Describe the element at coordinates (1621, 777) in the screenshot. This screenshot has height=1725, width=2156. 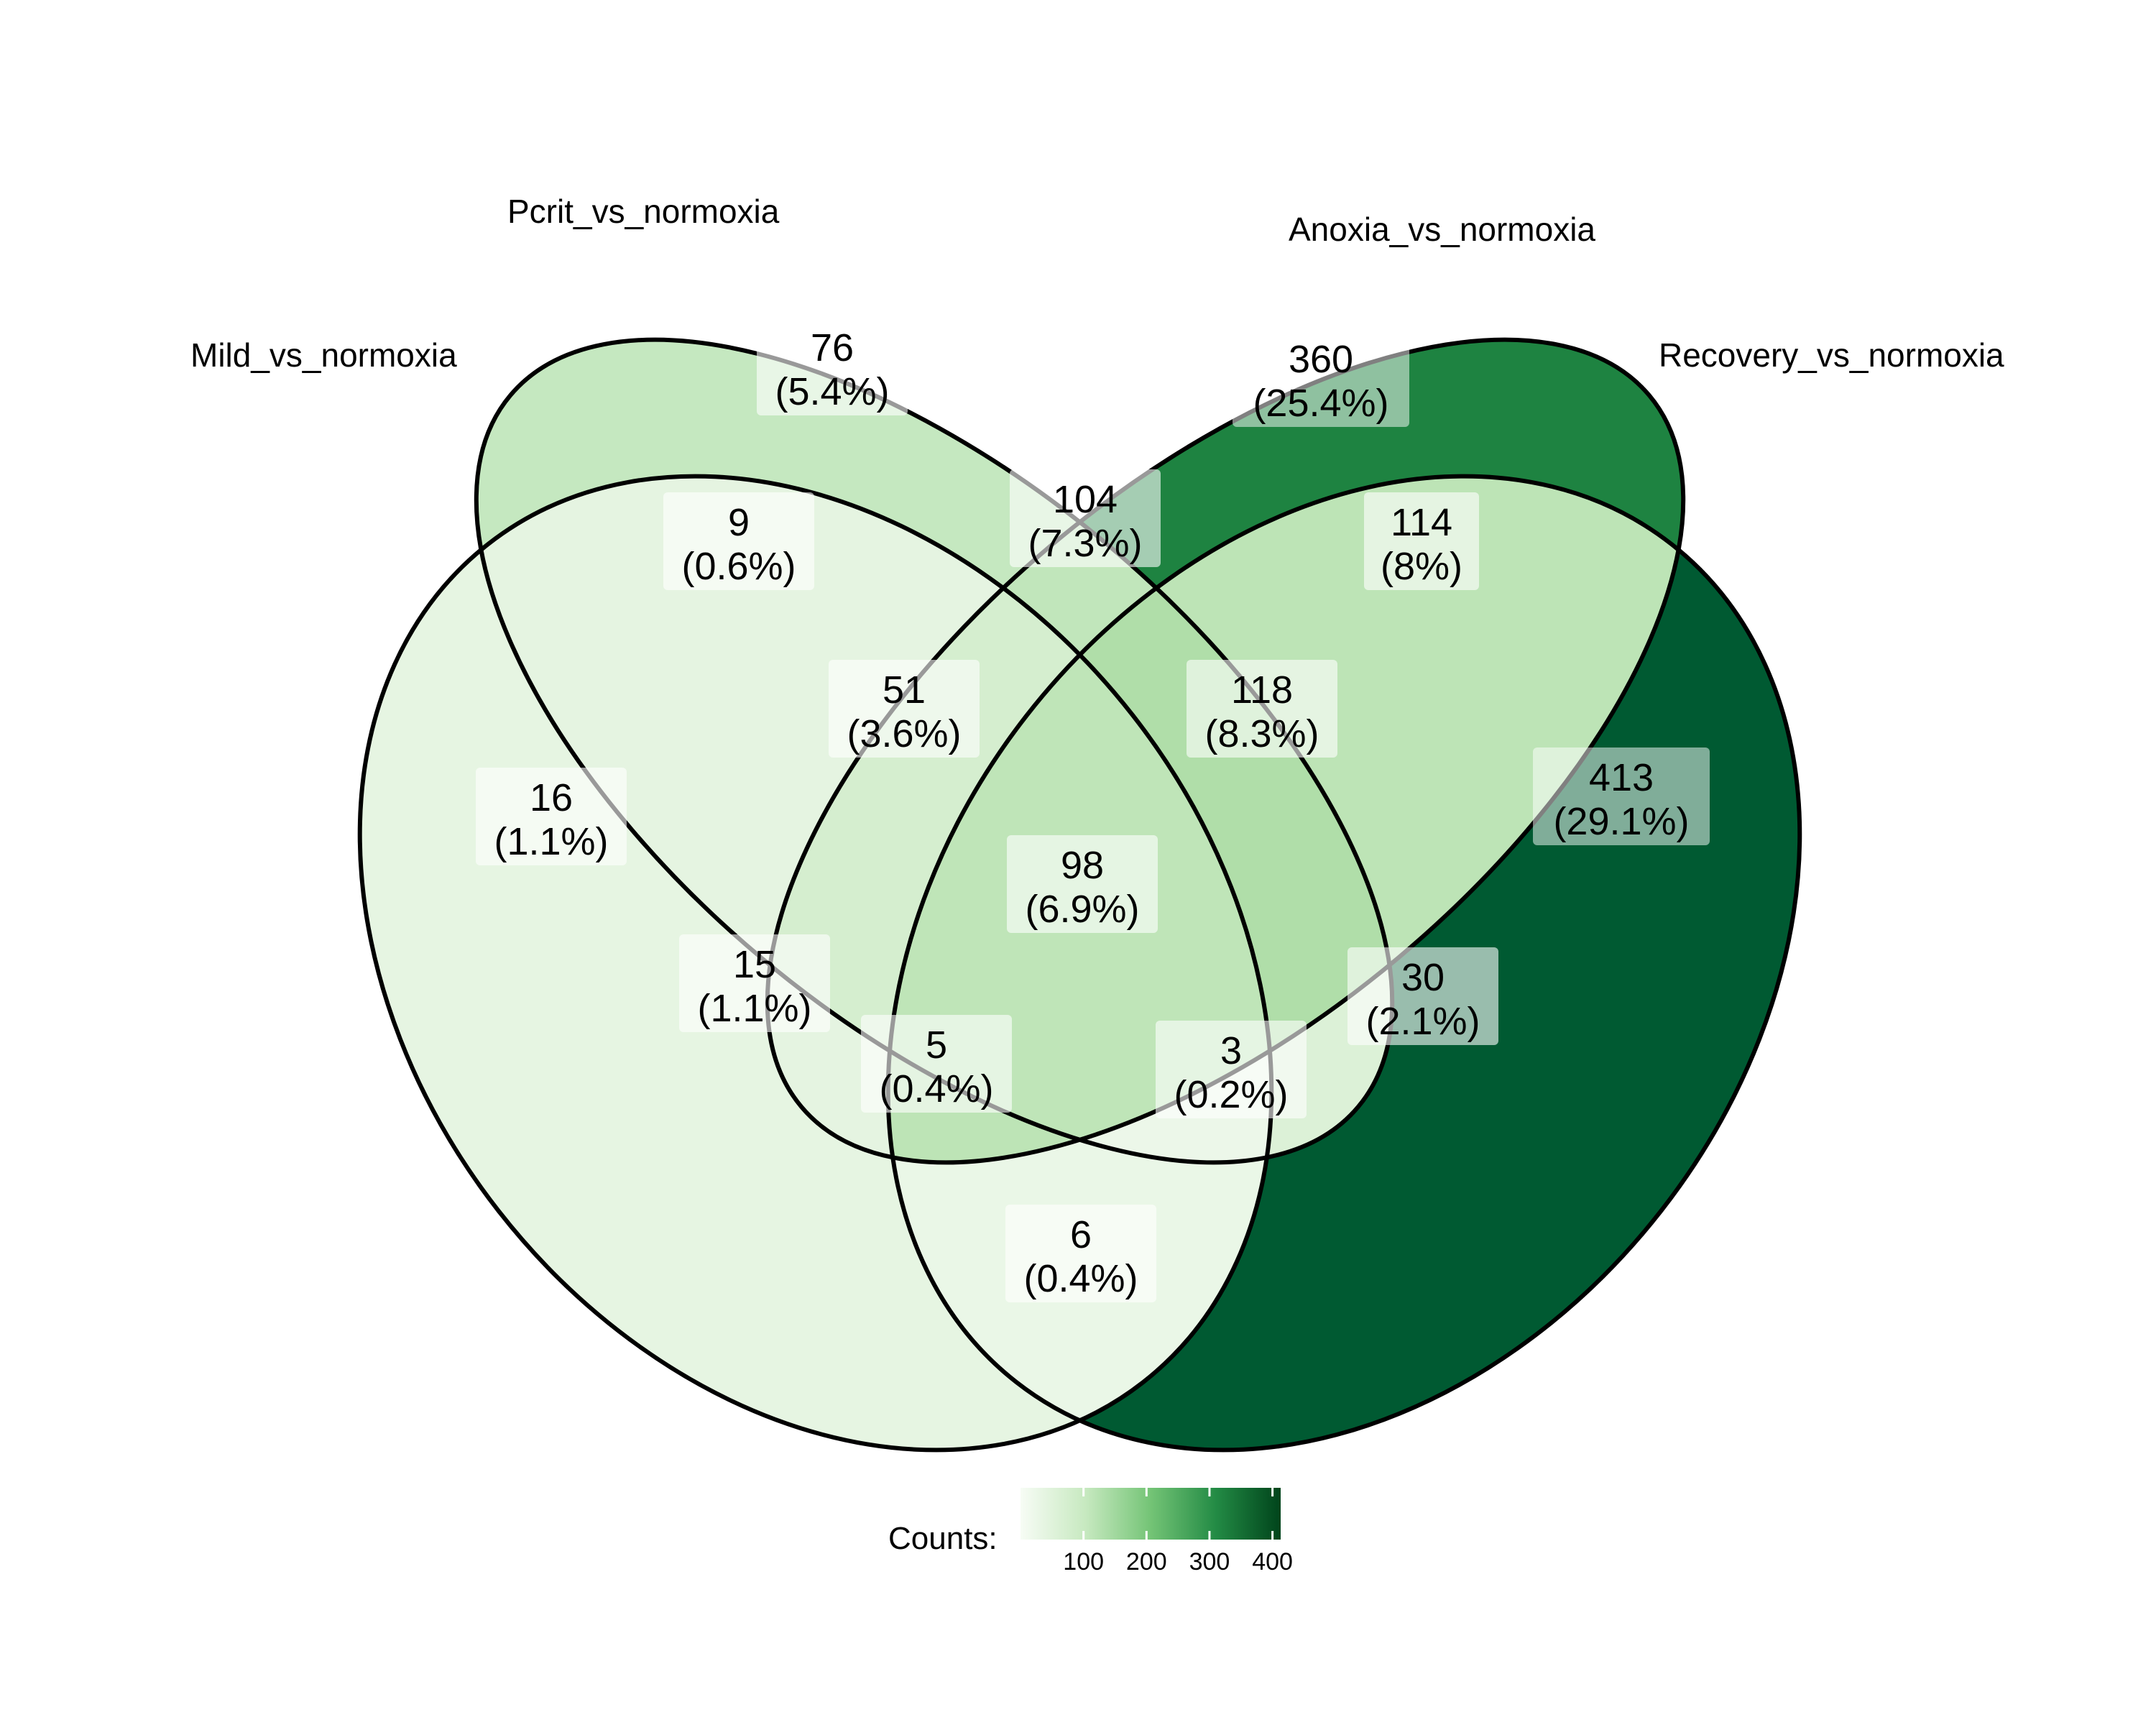
I see `region-count: 413` at that location.